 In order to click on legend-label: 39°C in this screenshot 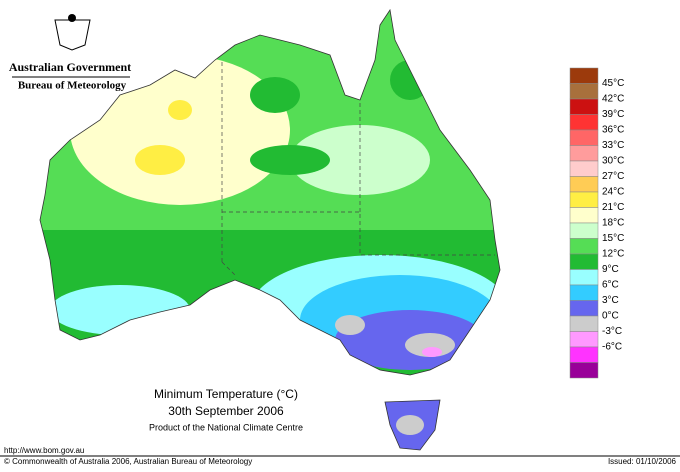, I will do `click(613, 114)`.